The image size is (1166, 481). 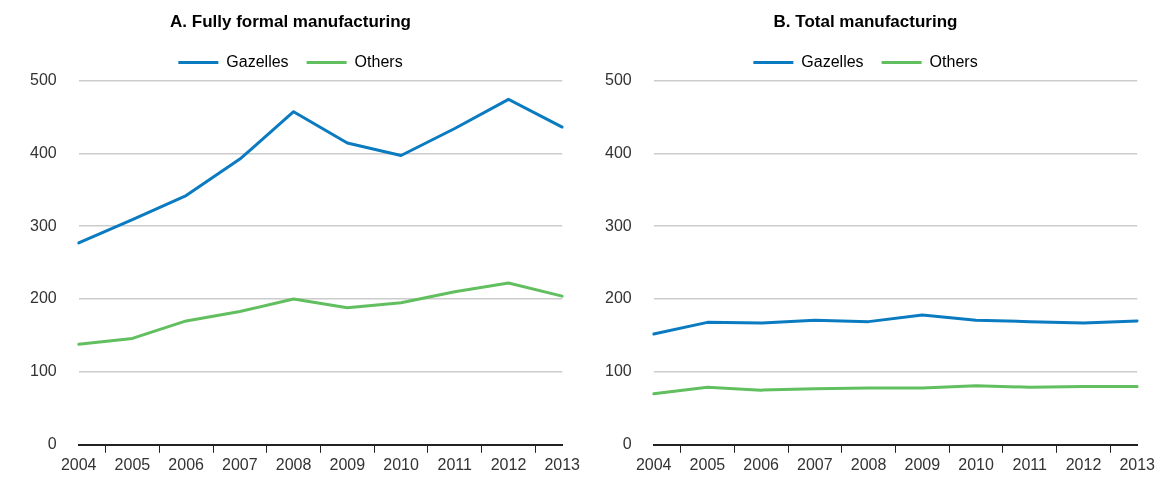 What do you see at coordinates (865, 21) in the screenshot?
I see `chart-title: B. Total manufacturing` at bounding box center [865, 21].